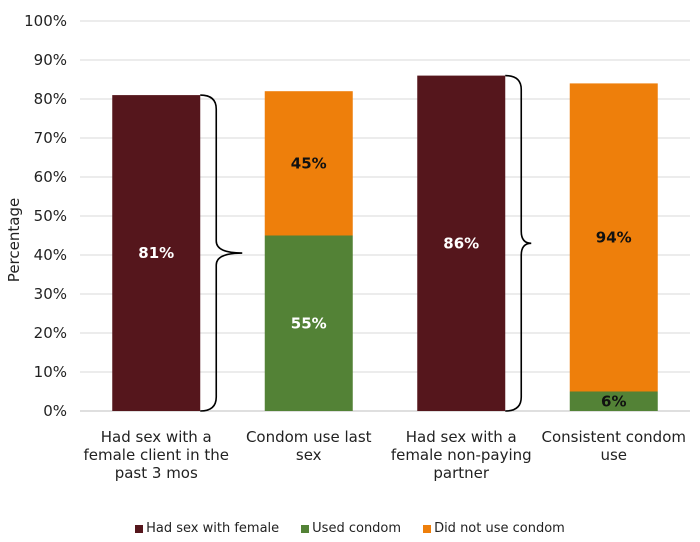 The height and width of the screenshot is (542, 700). I want to click on data-label: 45%, so click(309, 163).